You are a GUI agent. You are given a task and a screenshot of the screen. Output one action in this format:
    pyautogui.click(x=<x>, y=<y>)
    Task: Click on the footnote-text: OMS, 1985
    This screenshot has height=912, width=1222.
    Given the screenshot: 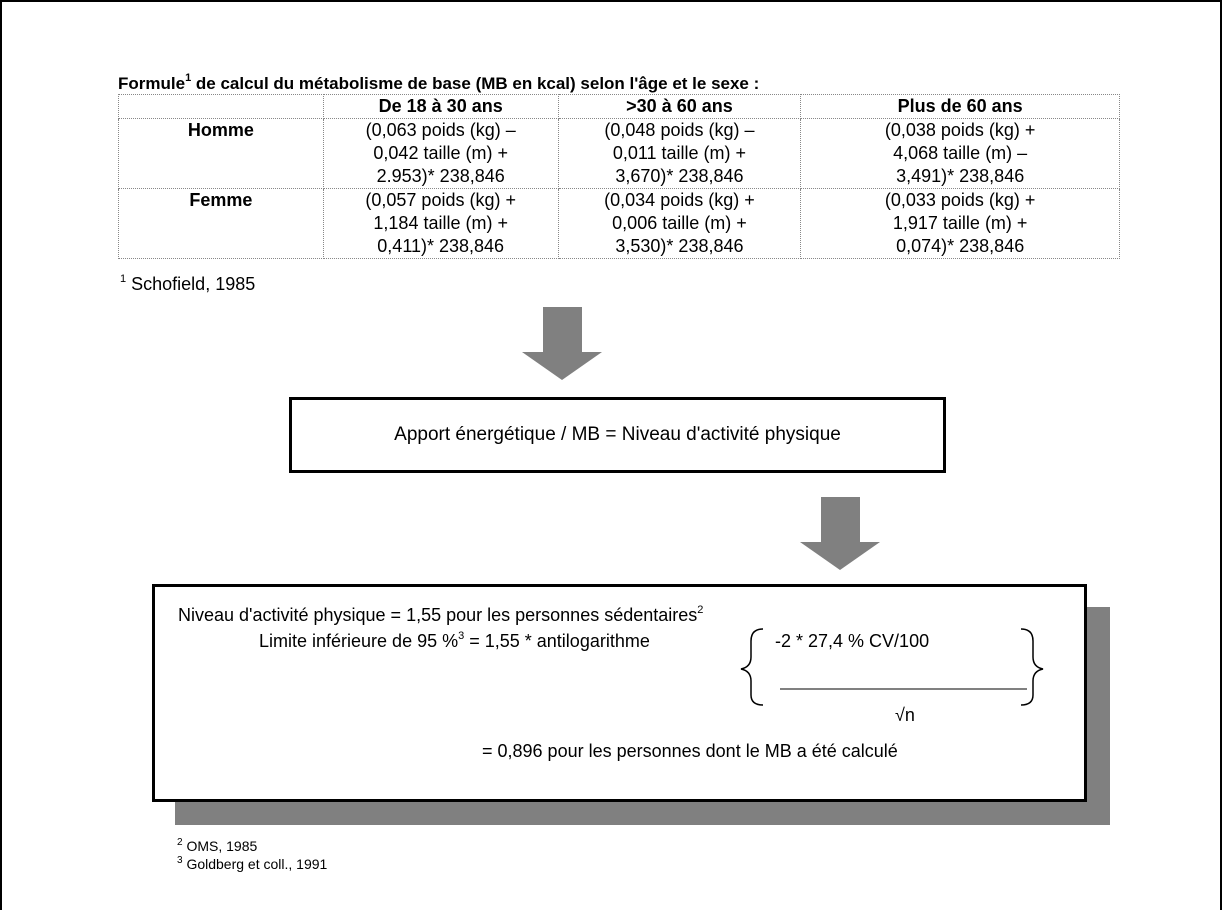 What is the action you would take?
    pyautogui.click(x=222, y=846)
    